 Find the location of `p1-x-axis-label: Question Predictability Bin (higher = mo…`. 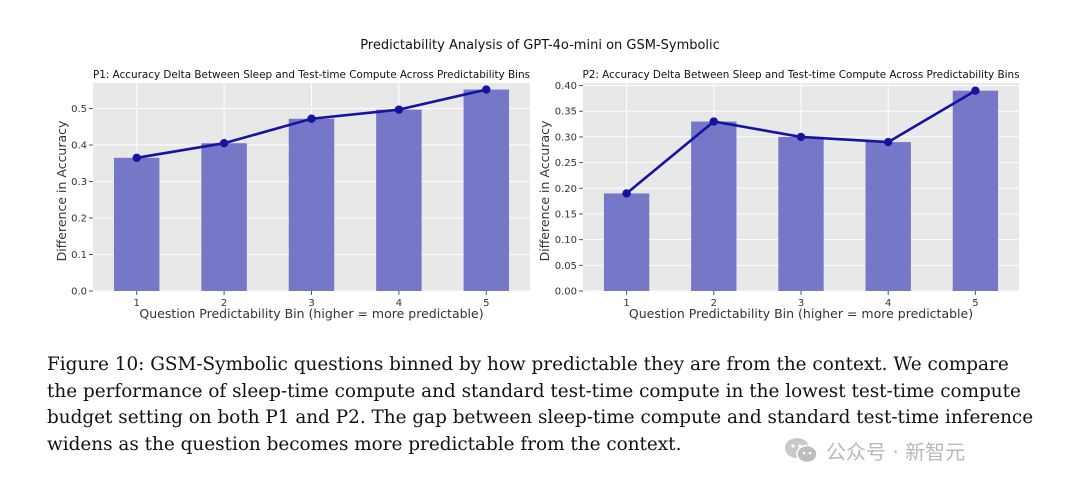

p1-x-axis-label: Question Predictability Bin (higher = mo… is located at coordinates (311, 313).